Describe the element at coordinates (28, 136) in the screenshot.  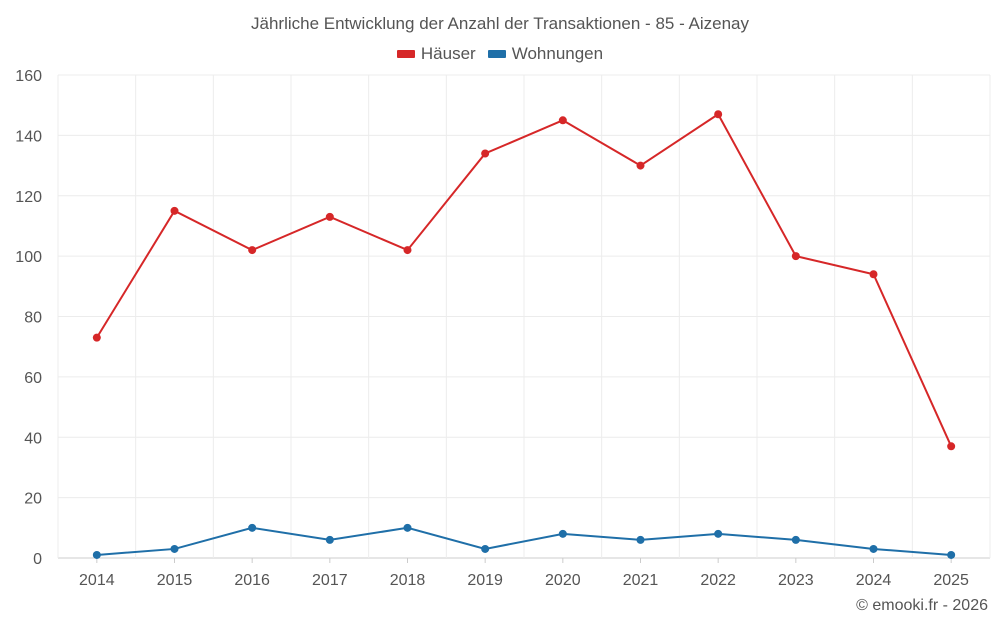
I see `y-tick-label: 140` at that location.